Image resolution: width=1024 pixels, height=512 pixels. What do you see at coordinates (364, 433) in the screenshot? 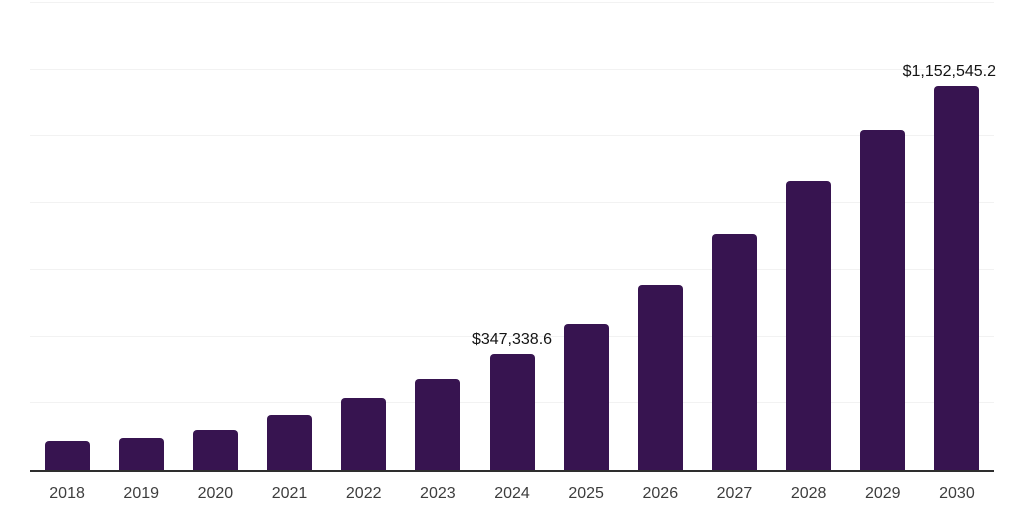
I see `bar-2022` at bounding box center [364, 433].